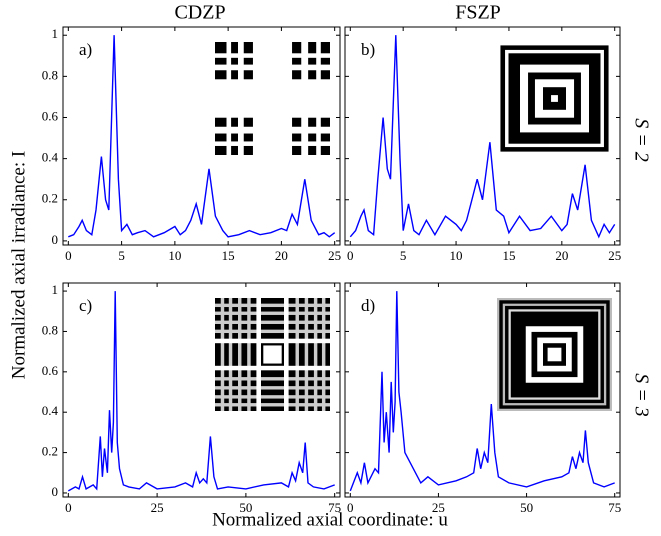  I want to click on panel-label: b), so click(368, 49).